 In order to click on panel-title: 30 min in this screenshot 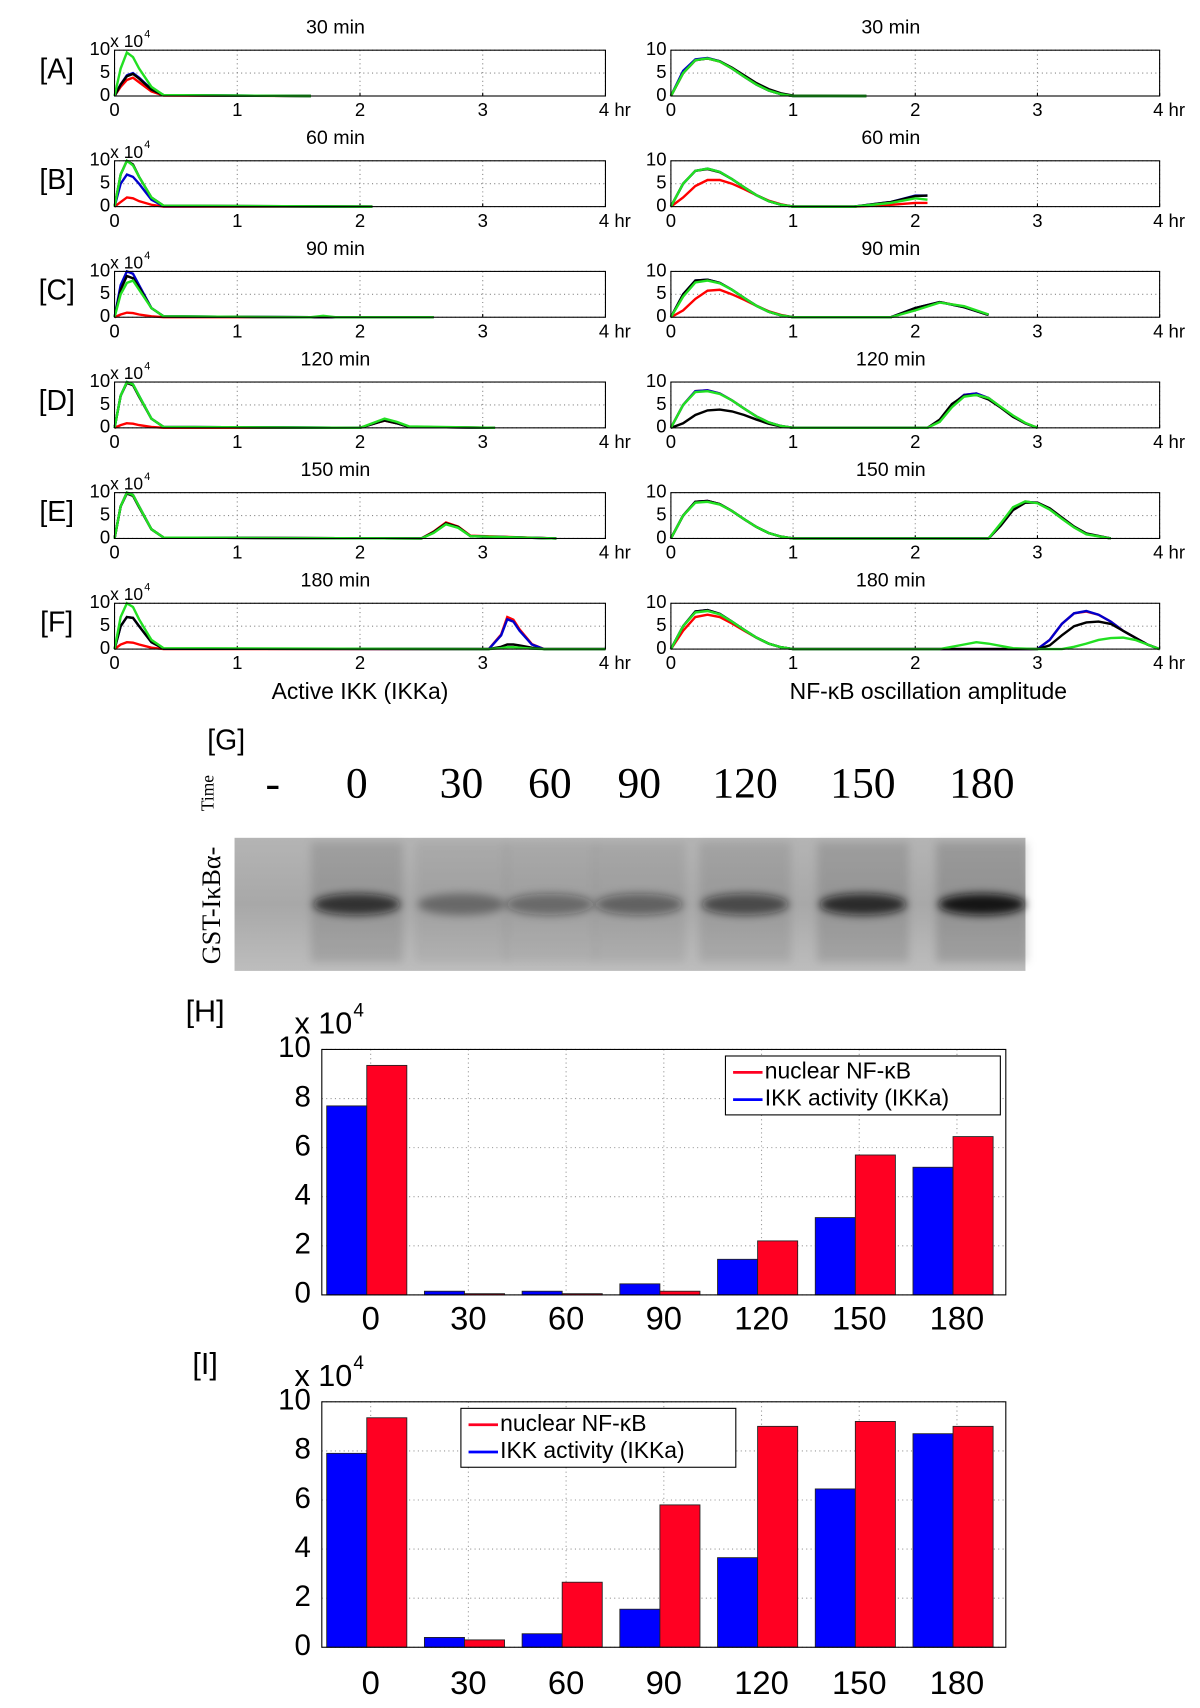, I will do `click(890, 28)`.